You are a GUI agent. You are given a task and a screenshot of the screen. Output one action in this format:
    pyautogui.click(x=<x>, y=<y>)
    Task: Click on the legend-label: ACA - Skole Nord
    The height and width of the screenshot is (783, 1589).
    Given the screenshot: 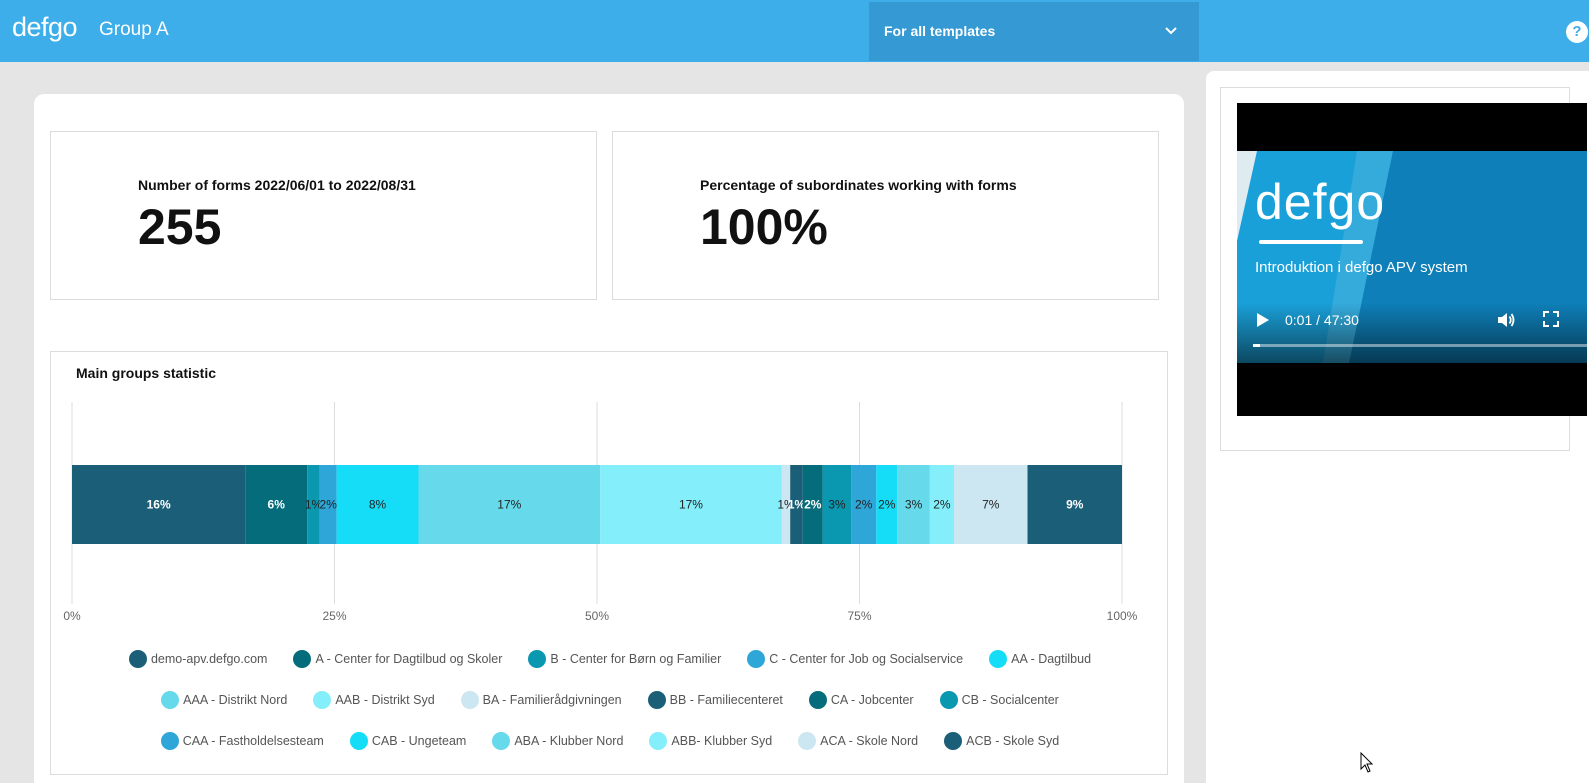 What is the action you would take?
    pyautogui.click(x=869, y=741)
    